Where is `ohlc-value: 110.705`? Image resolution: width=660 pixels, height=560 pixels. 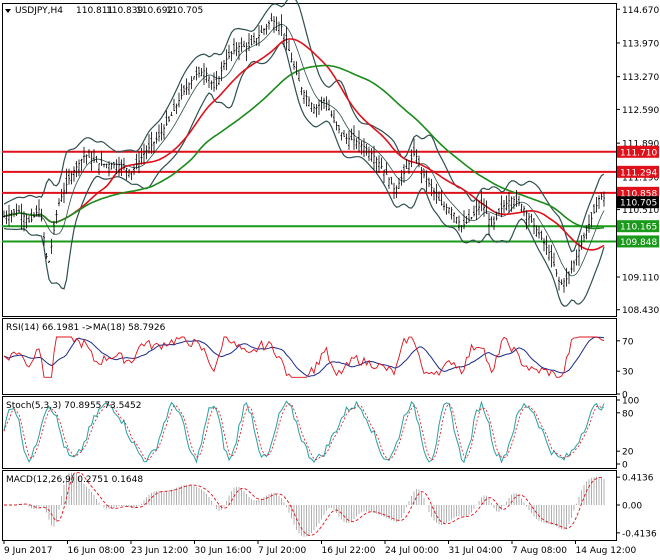
ohlc-value: 110.705 is located at coordinates (184, 11).